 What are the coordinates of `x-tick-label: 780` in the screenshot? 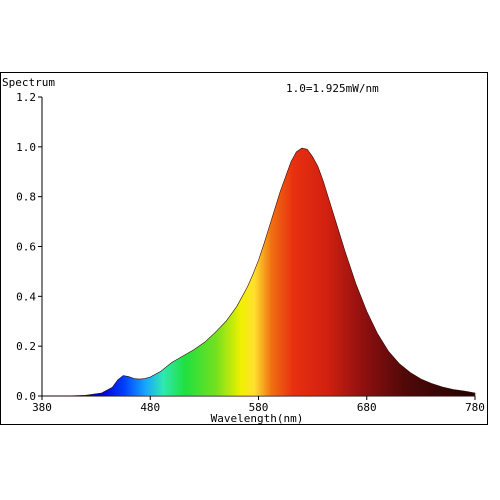 It's located at (475, 407).